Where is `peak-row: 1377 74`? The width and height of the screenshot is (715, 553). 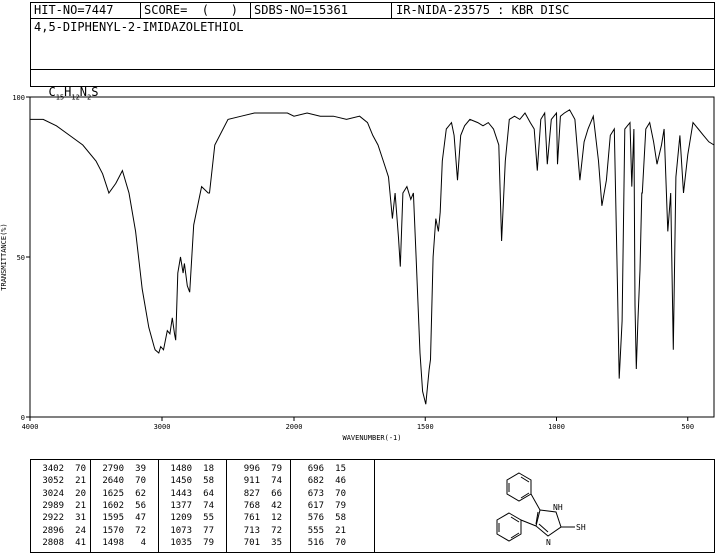
peak-row: 1377 74 is located at coordinates (189, 506).